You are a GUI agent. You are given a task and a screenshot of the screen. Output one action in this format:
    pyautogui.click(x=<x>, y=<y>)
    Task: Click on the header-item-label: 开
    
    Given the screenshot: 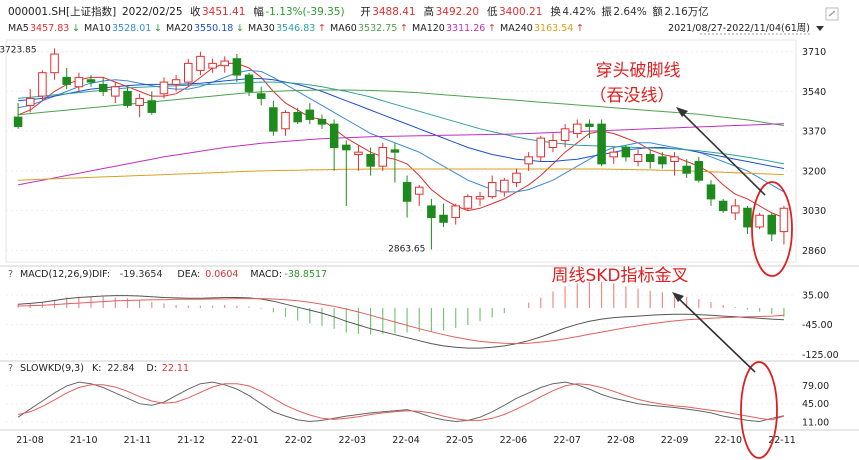 What is the action you would take?
    pyautogui.click(x=365, y=12)
    